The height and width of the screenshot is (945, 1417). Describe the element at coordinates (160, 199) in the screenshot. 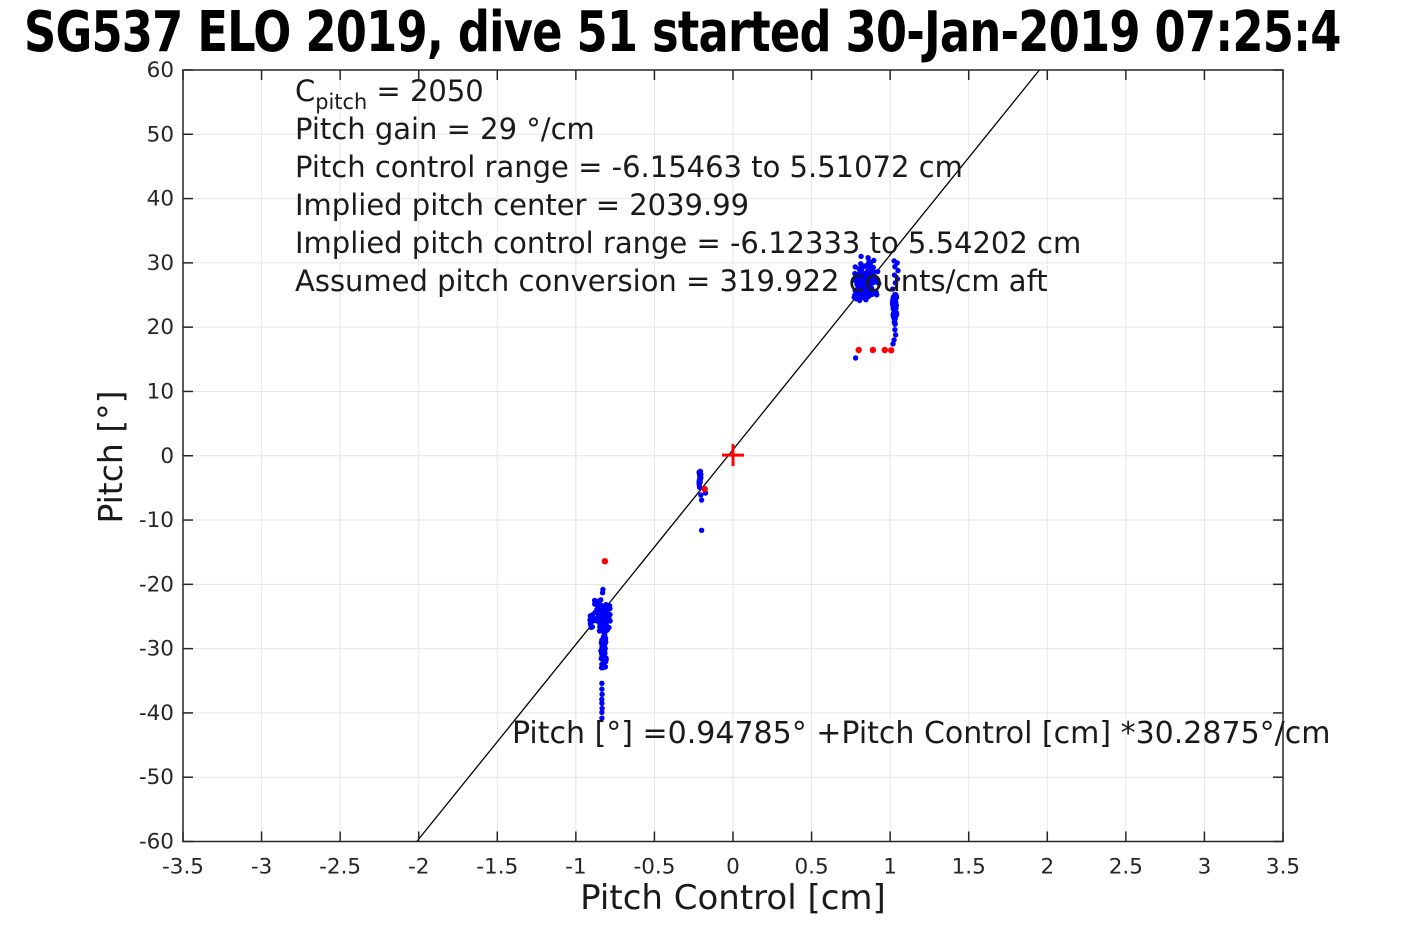

I see `svg-text: 40` at that location.